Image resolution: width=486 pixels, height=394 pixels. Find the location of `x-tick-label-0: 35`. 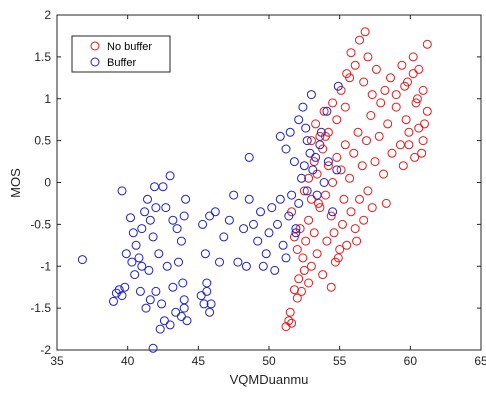

x-tick-label-0: 35 is located at coordinates (57, 361).